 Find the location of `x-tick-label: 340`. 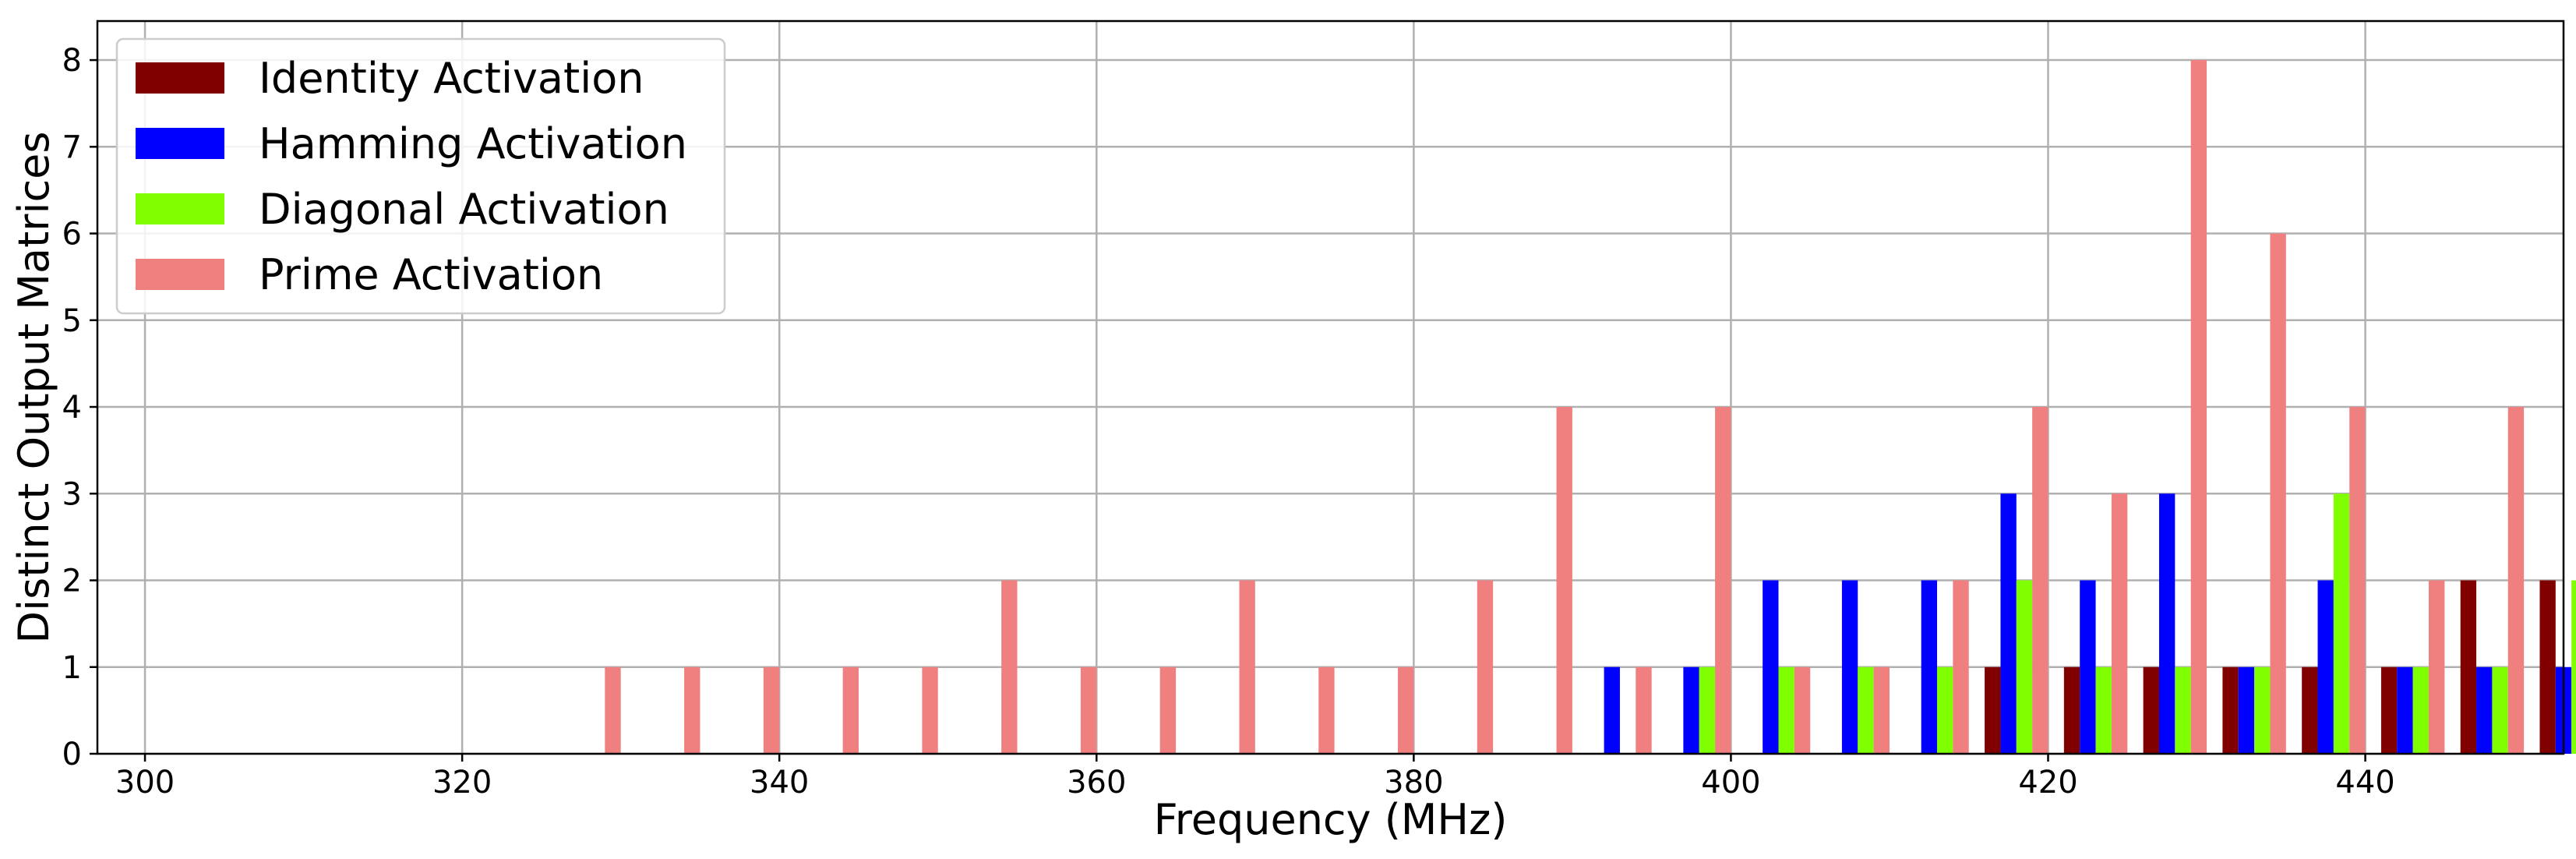

x-tick-label: 340 is located at coordinates (779, 783).